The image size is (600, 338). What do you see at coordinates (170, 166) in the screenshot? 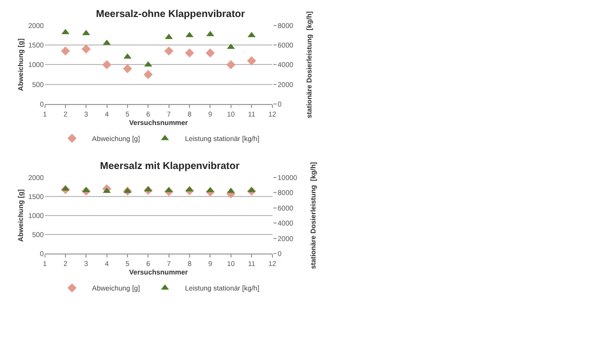
I see `chart-title: Meersalz mit Klappenvibrator` at bounding box center [170, 166].